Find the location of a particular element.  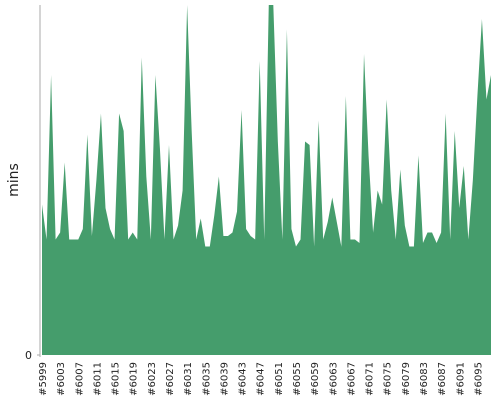

x-tick-label: #6011 is located at coordinates (97, 379).